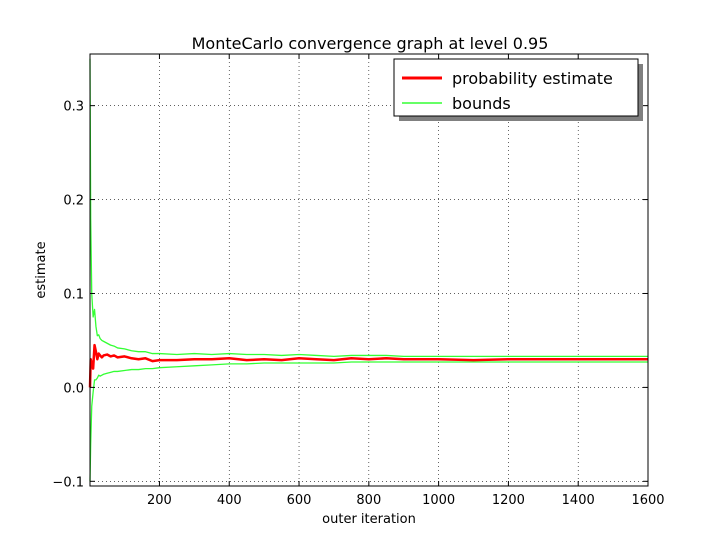  Describe the element at coordinates (68, 482) in the screenshot. I see `y-tick-label: −0.1` at that location.